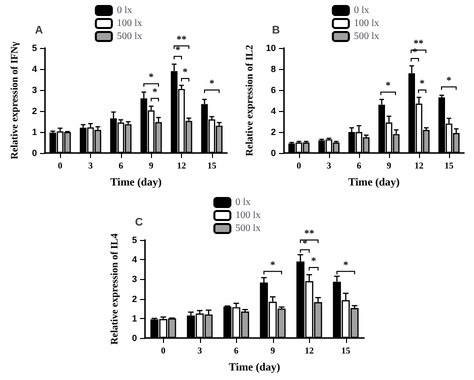 The width and height of the screenshot is (474, 380). Describe the element at coordinates (250, 100) in the screenshot. I see `y-axis-title: Relative expression of IL2` at that location.